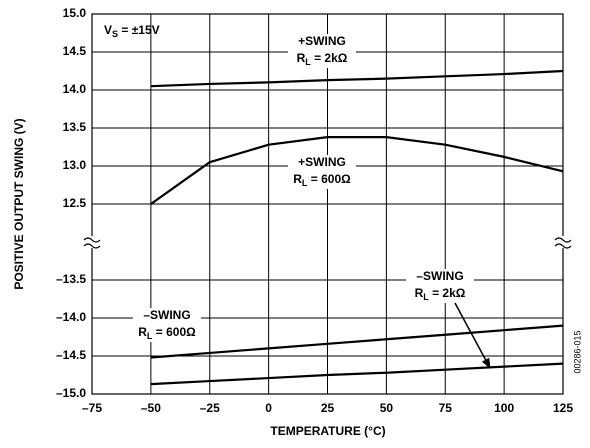 This screenshot has height=448, width=590. What do you see at coordinates (132, 31) in the screenshot?
I see `annotation: VS = ±15V` at bounding box center [132, 31].